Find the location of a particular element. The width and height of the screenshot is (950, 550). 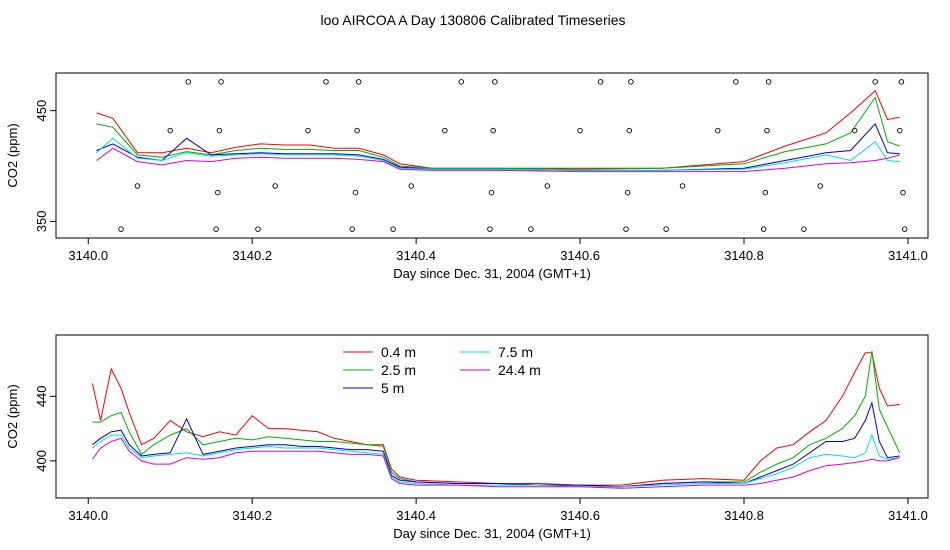

legend-label-0: 0.4 m is located at coordinates (398, 352).